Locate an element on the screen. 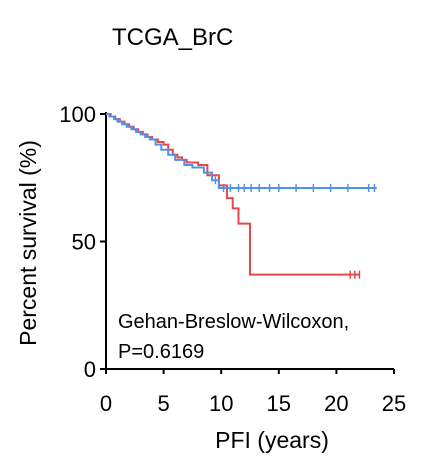 The width and height of the screenshot is (431, 467). x-tick-label: 15 is located at coordinates (279, 403).